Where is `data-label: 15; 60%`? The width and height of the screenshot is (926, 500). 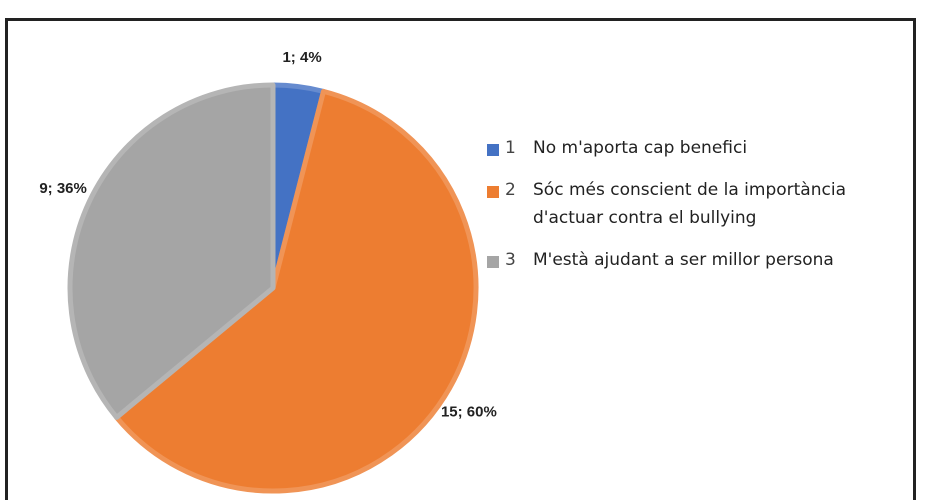
data-label: 15; 60% is located at coordinates (469, 411).